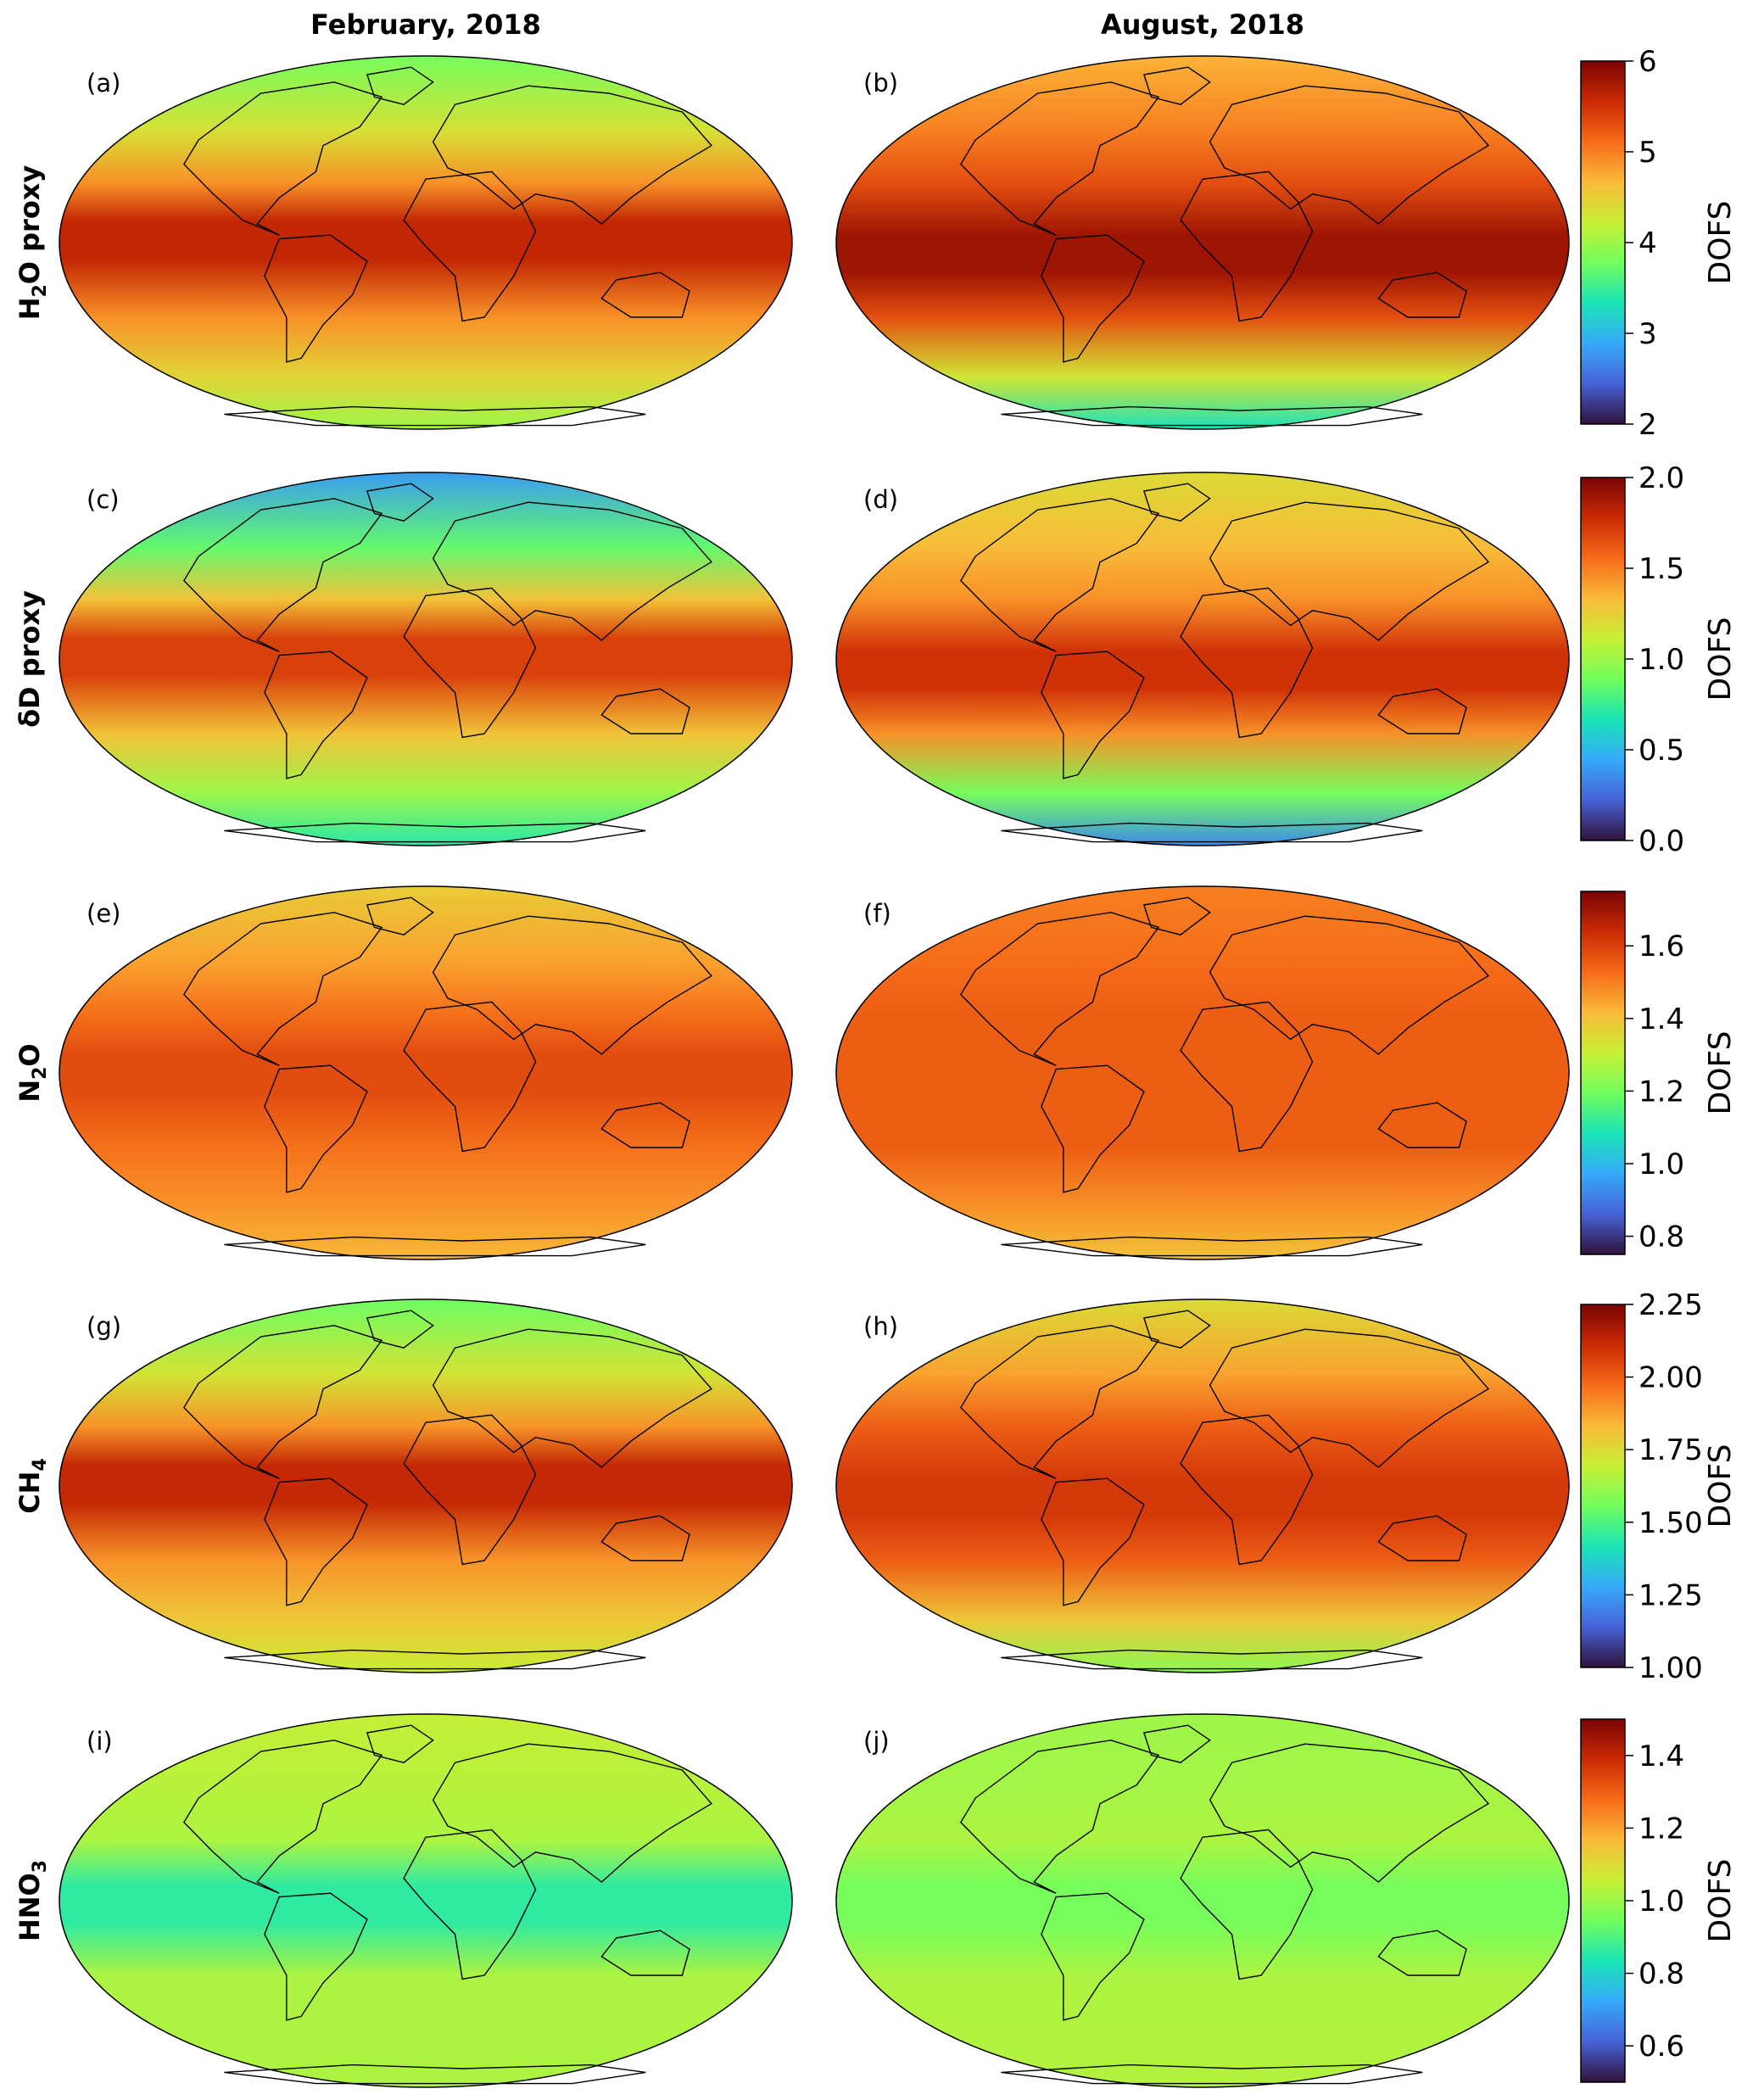 The width and height of the screenshot is (1753, 2100). I want to click on colorbar-tick-label: 2, so click(1648, 425).